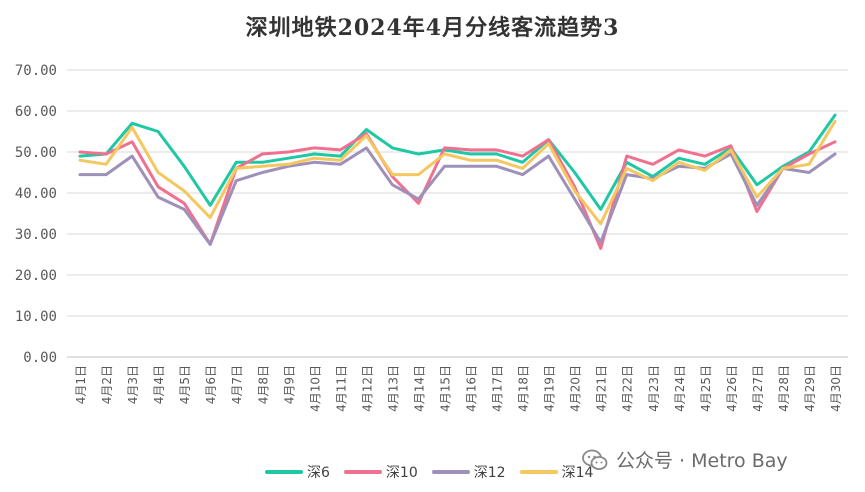 This screenshot has width=865, height=492. I want to click on x-tick-label: 4月1日, so click(81, 384).